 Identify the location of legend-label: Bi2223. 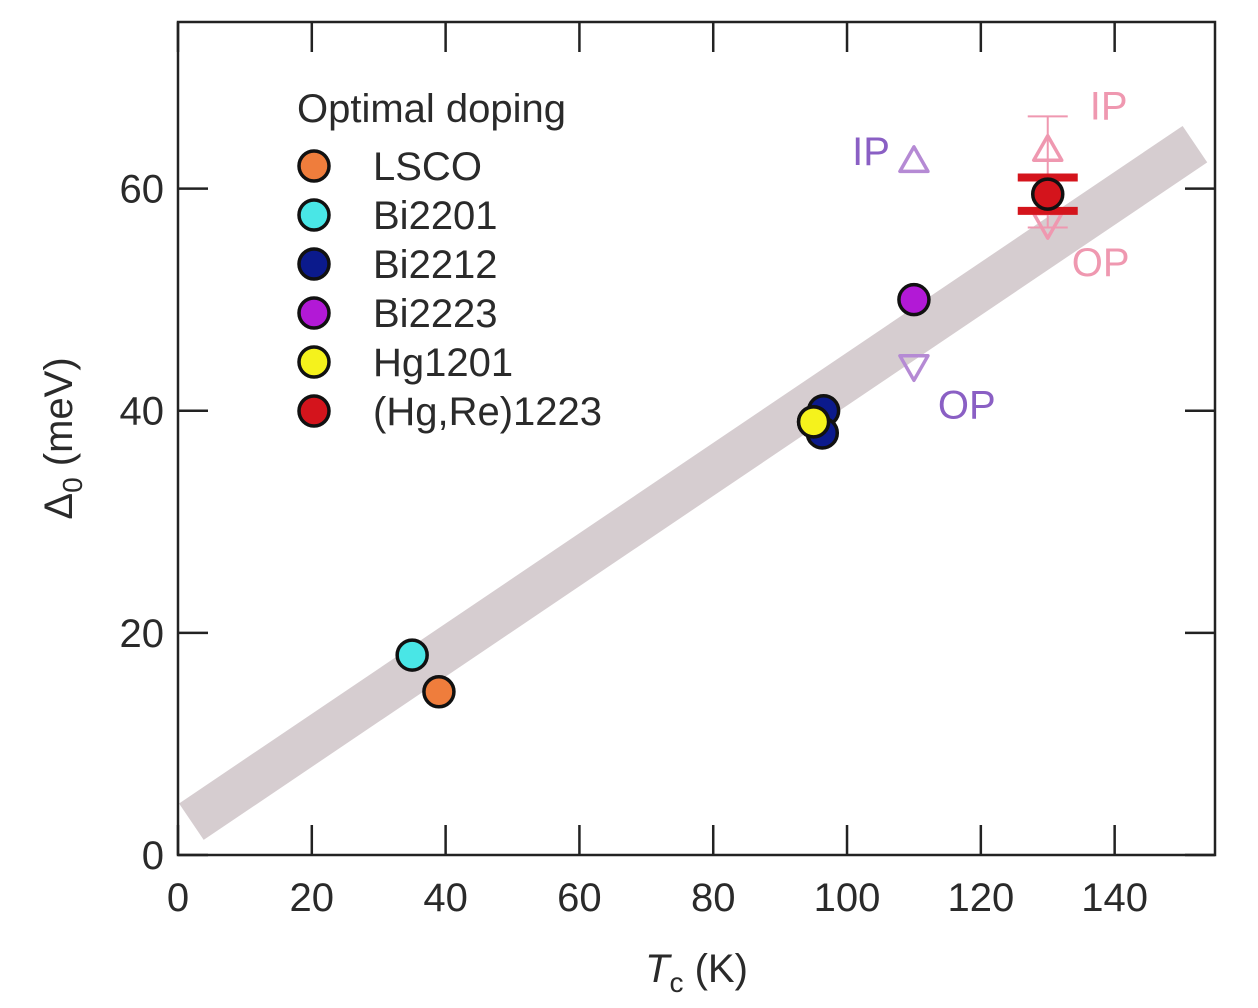
(435, 314).